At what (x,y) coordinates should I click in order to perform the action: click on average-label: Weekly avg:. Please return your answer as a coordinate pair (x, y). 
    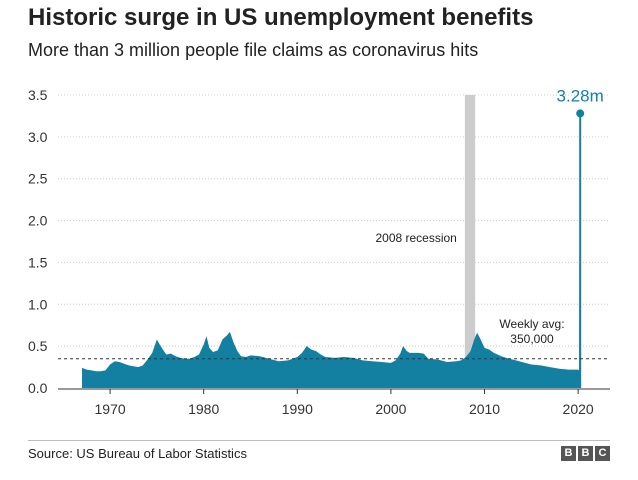
    Looking at the image, I should click on (531, 324).